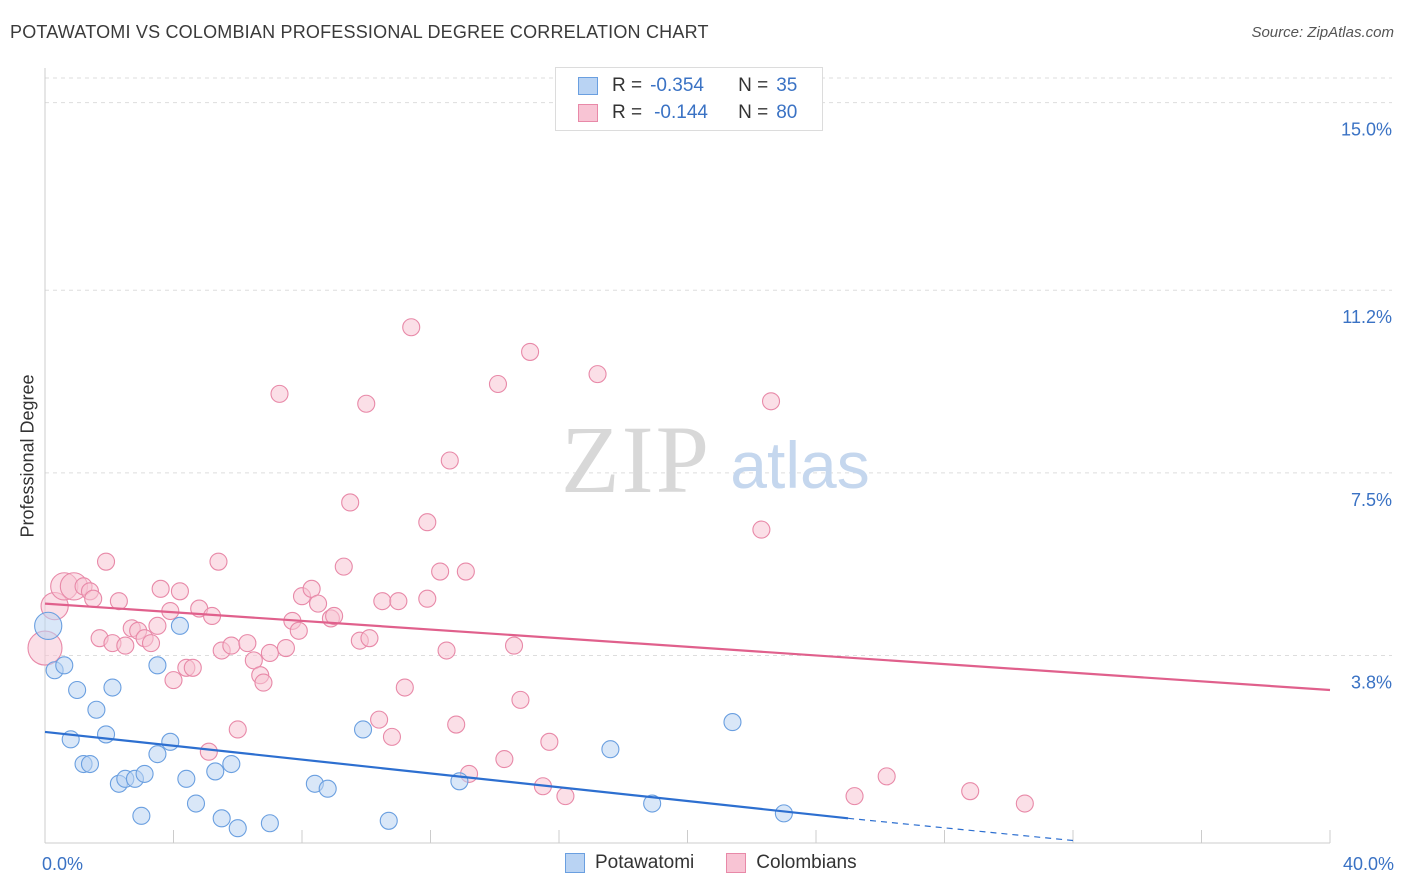 This screenshot has width=1406, height=892. Describe the element at coordinates (413, 724) in the screenshot. I see `potawatomi-points` at that location.